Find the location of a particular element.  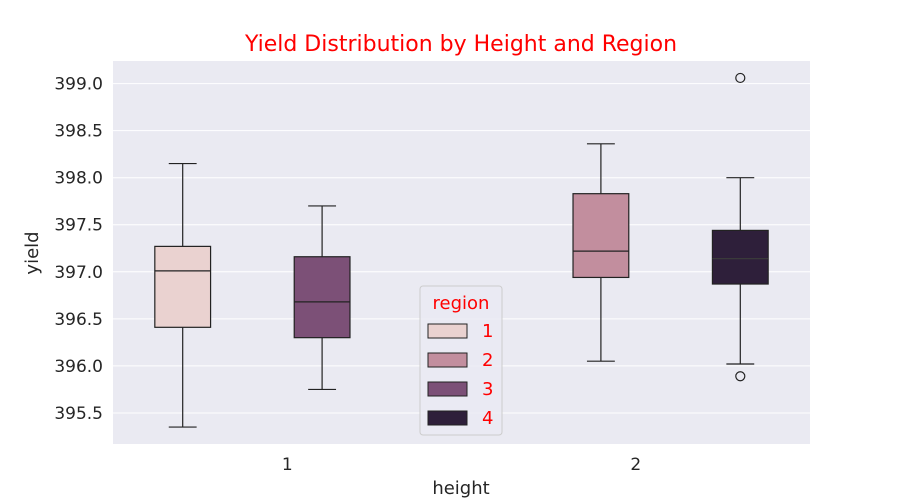

legend: region 1 2 3 4 is located at coordinates (461, 360).